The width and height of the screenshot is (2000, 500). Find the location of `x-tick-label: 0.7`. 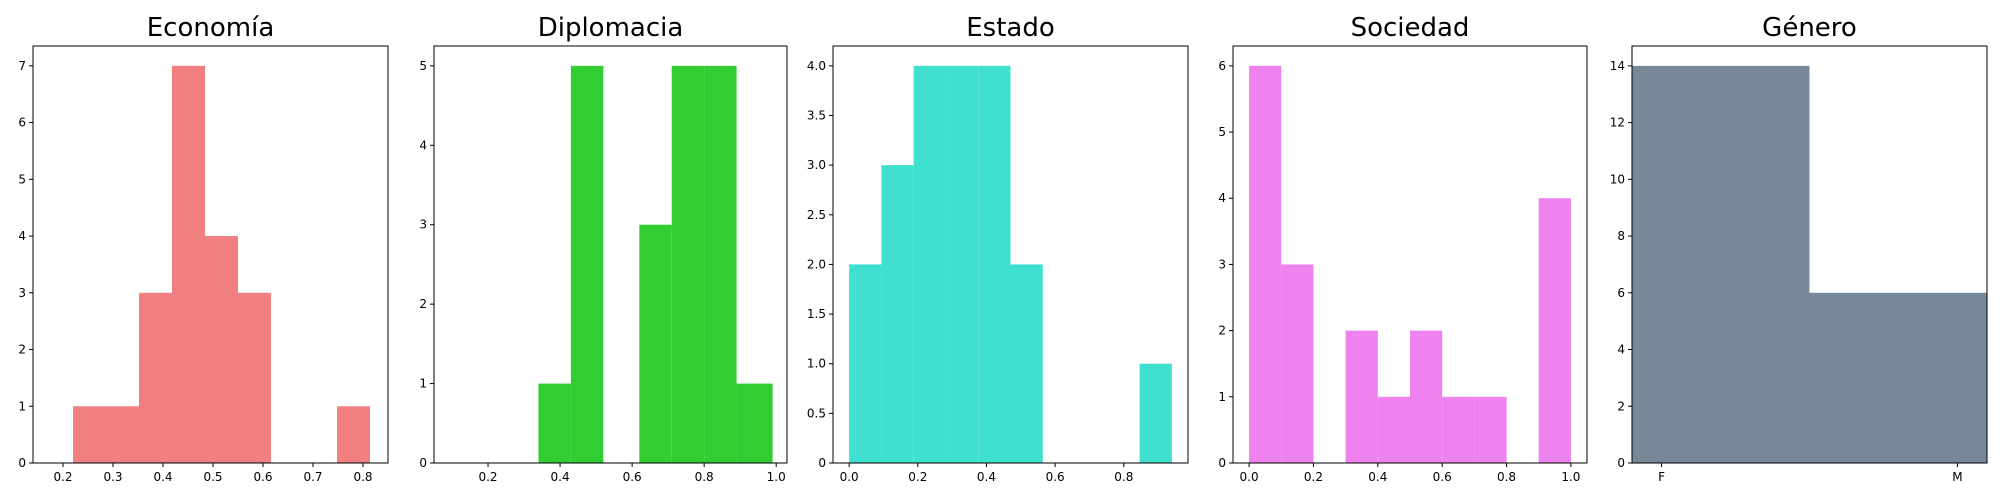

x-tick-label: 0.7 is located at coordinates (312, 477).